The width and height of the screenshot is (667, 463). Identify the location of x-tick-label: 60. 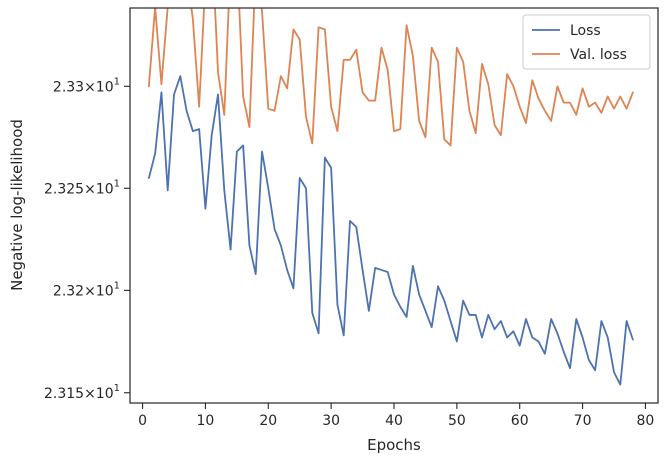
(520, 421).